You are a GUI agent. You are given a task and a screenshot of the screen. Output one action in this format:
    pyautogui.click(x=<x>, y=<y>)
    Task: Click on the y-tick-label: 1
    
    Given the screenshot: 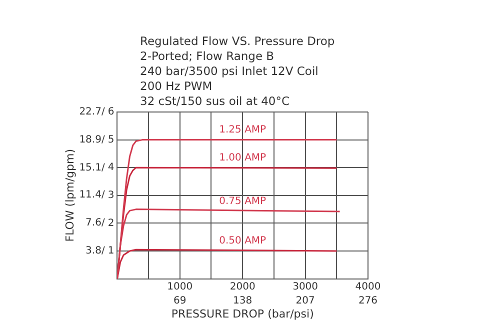 What is the action you would take?
    pyautogui.click(x=111, y=251)
    